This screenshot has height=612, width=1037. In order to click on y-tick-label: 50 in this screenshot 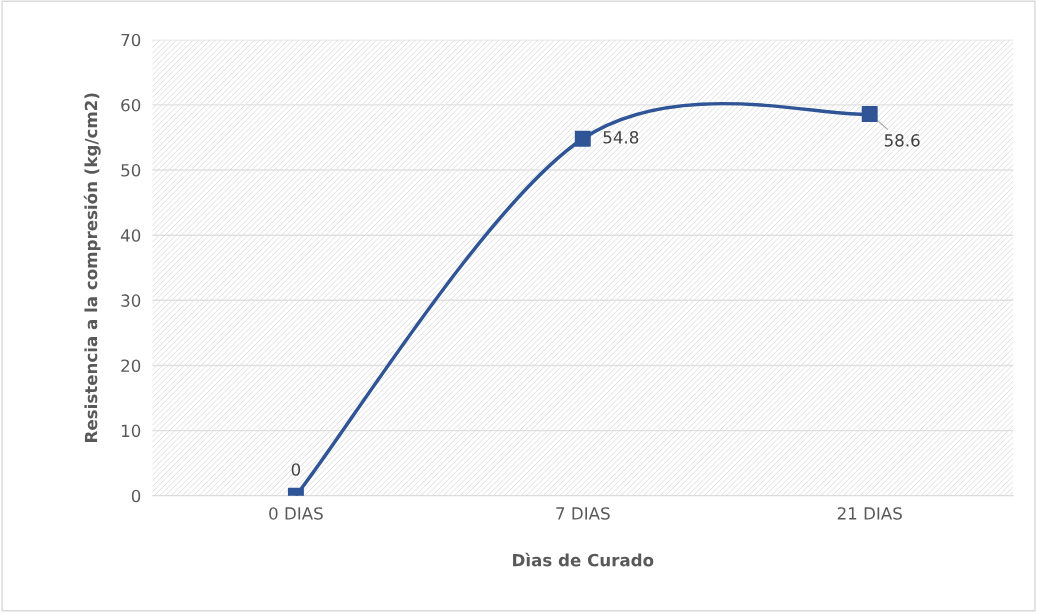, I will do `click(131, 170)`.